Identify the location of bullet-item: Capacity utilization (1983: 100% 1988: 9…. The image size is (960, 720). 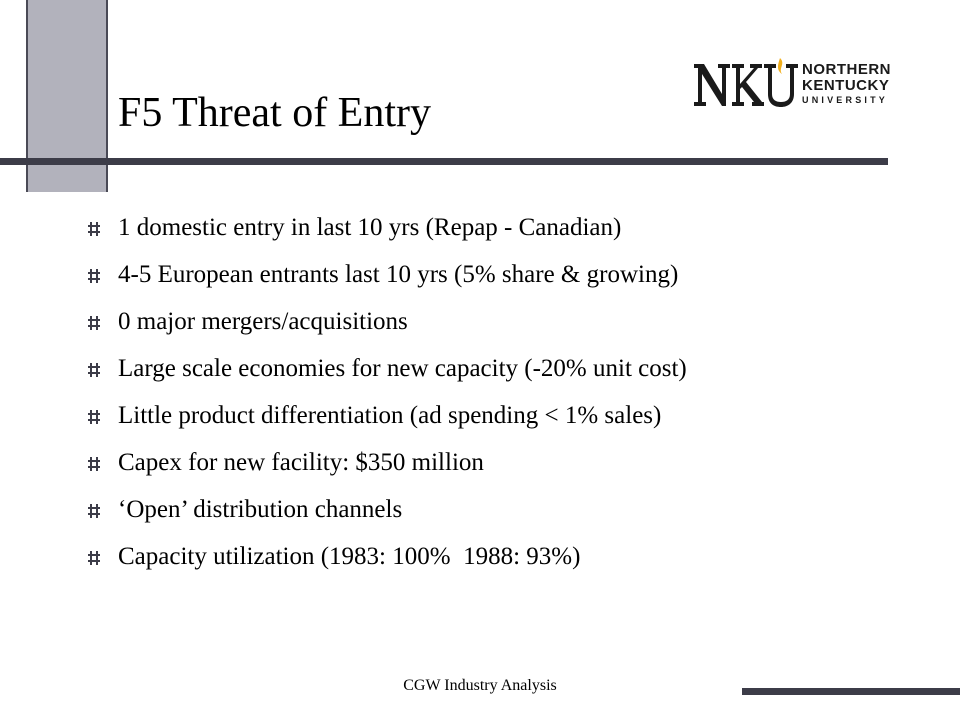
(498, 556).